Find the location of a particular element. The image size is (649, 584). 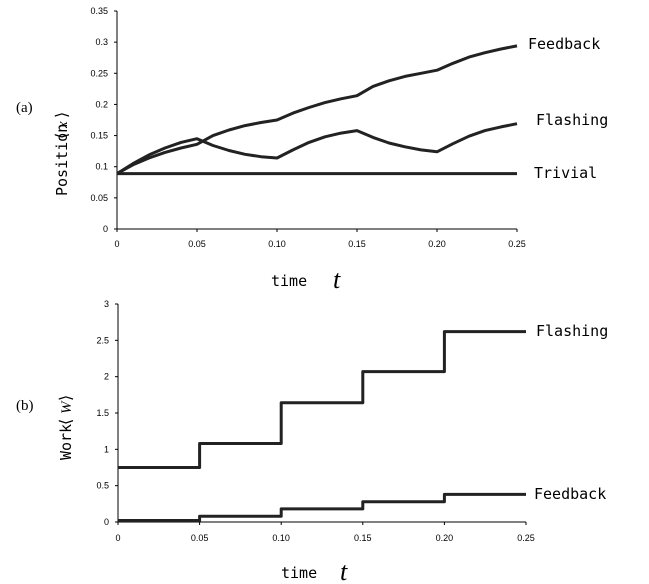

panel-a-y-tick-label: 0 is located at coordinates (105, 229).